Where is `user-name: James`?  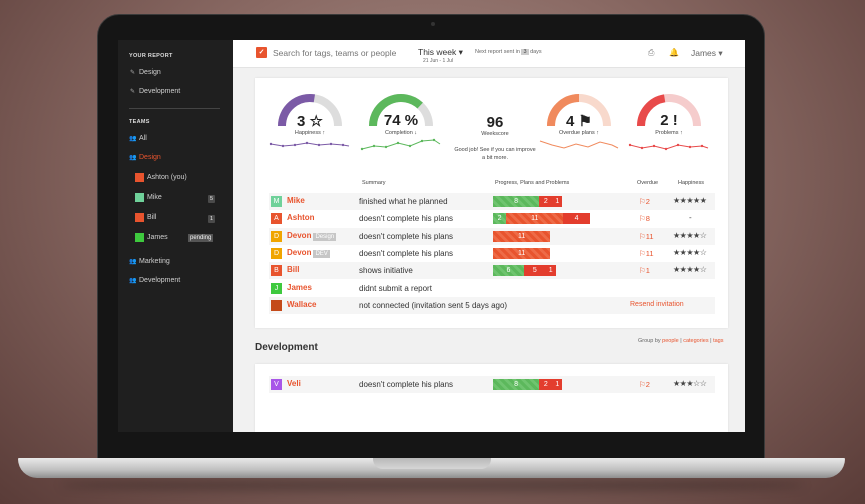 user-name: James is located at coordinates (704, 53).